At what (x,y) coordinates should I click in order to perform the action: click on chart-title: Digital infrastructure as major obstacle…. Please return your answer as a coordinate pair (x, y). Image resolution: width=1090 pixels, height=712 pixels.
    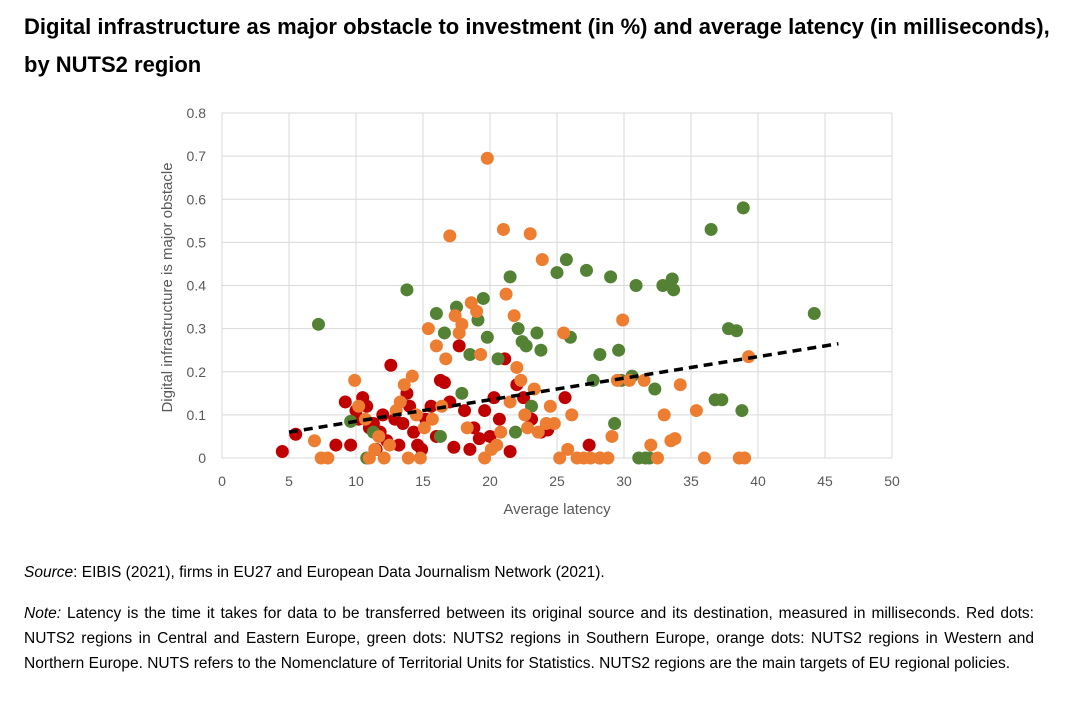
    Looking at the image, I should click on (537, 45).